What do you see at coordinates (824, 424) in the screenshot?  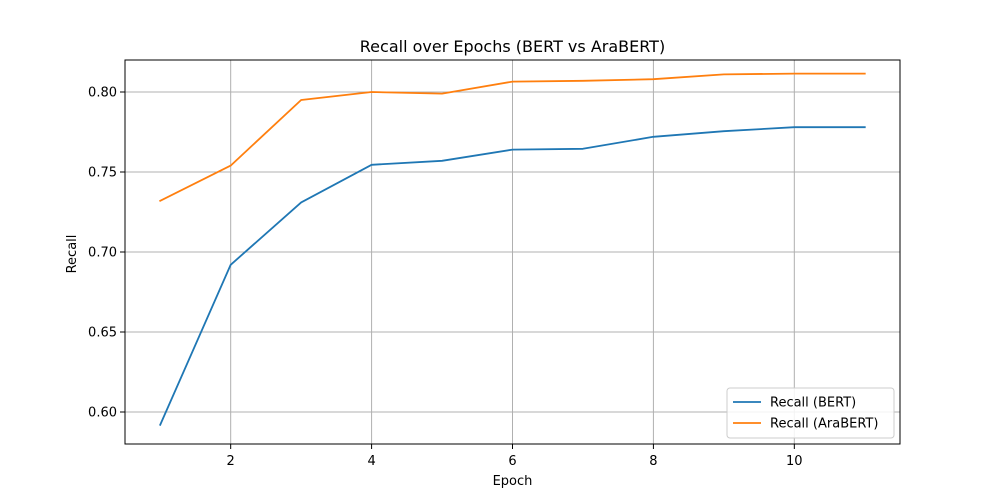 I see `legend-label: Recall (AraBERT)` at bounding box center [824, 424].